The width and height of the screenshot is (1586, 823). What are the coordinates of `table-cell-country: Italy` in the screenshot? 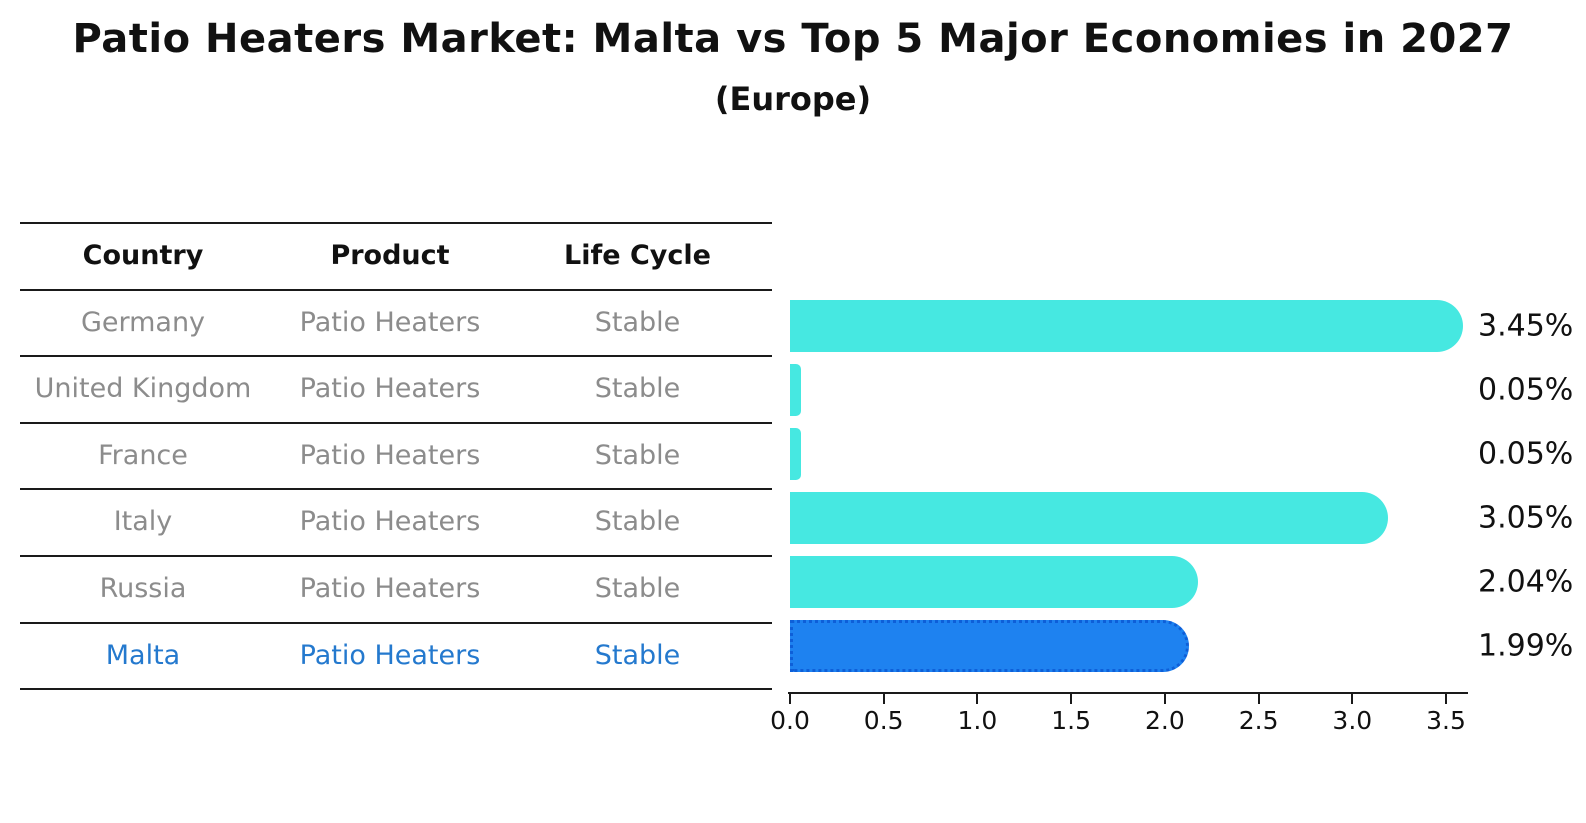 It's located at (143, 521).